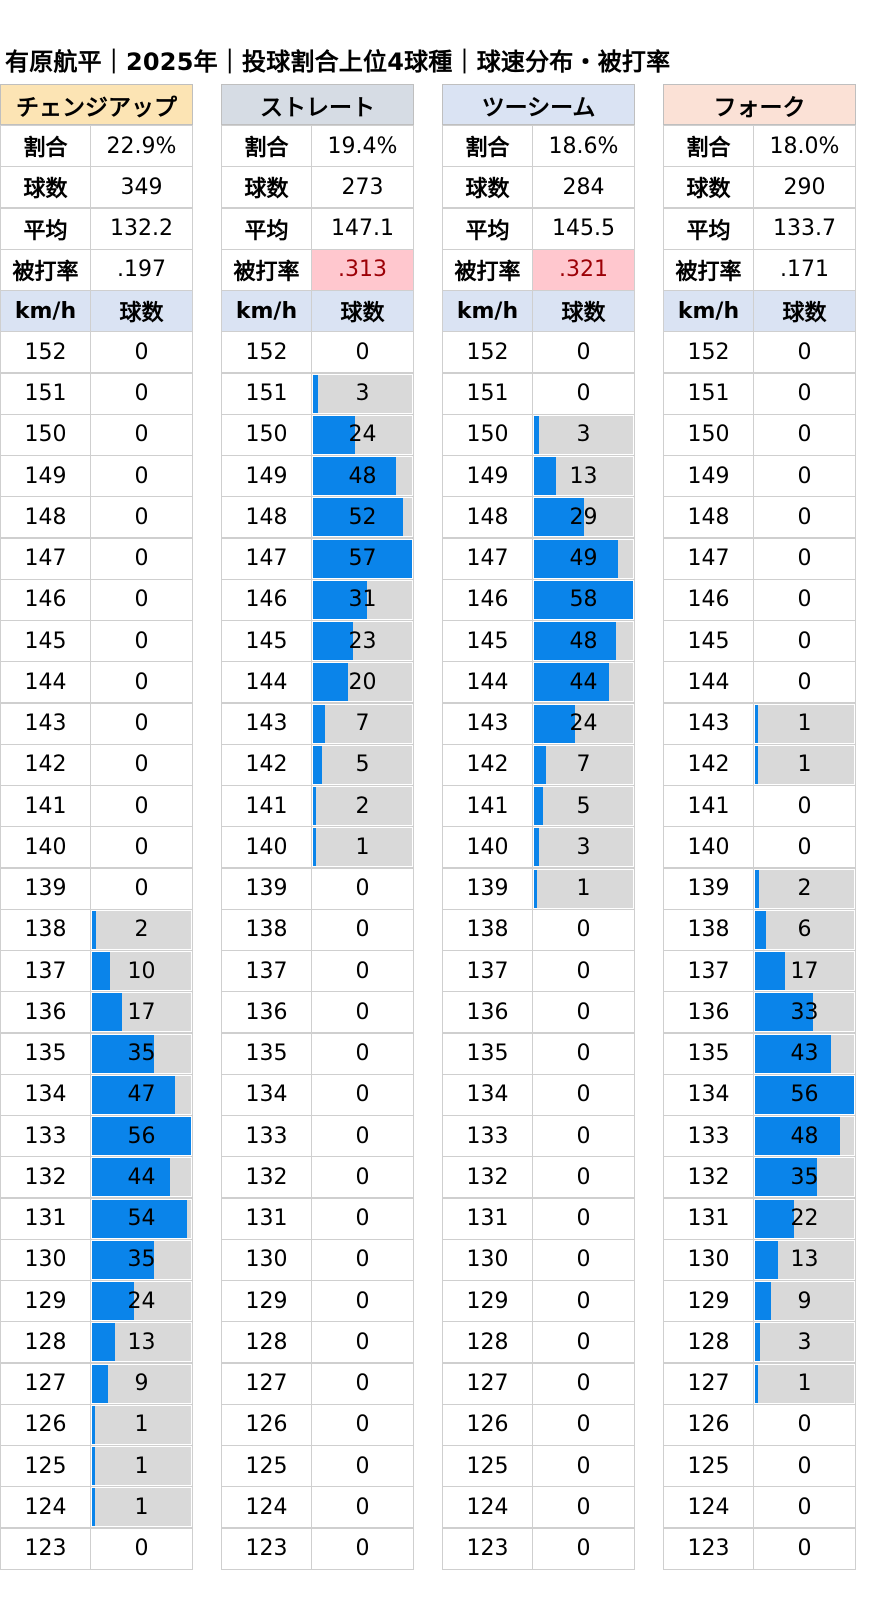 This screenshot has width=871, height=1598. What do you see at coordinates (583, 888) in the screenshot?
I see `data-label: 1` at bounding box center [583, 888].